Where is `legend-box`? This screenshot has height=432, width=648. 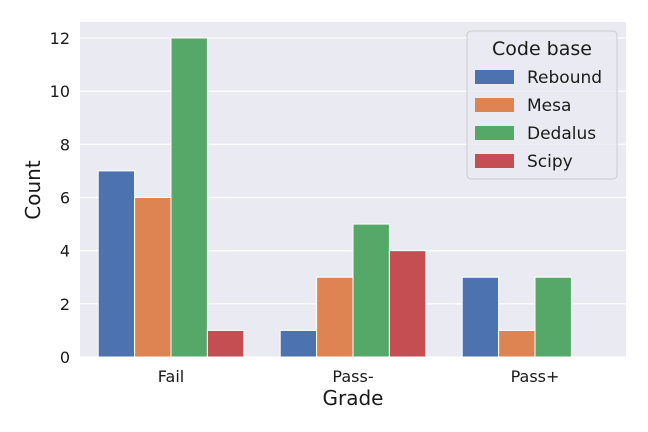 legend-box is located at coordinates (542, 105).